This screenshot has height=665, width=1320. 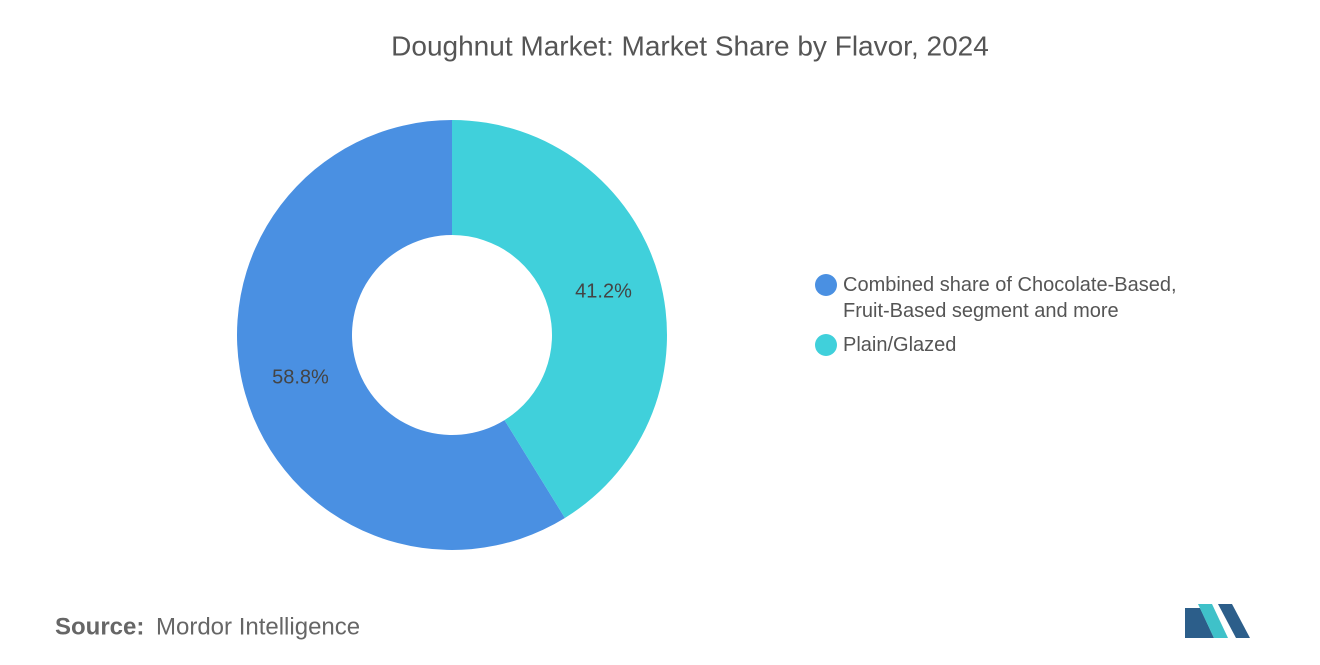 I want to click on legend-item: Plain/Glazed, so click(x=1015, y=345).